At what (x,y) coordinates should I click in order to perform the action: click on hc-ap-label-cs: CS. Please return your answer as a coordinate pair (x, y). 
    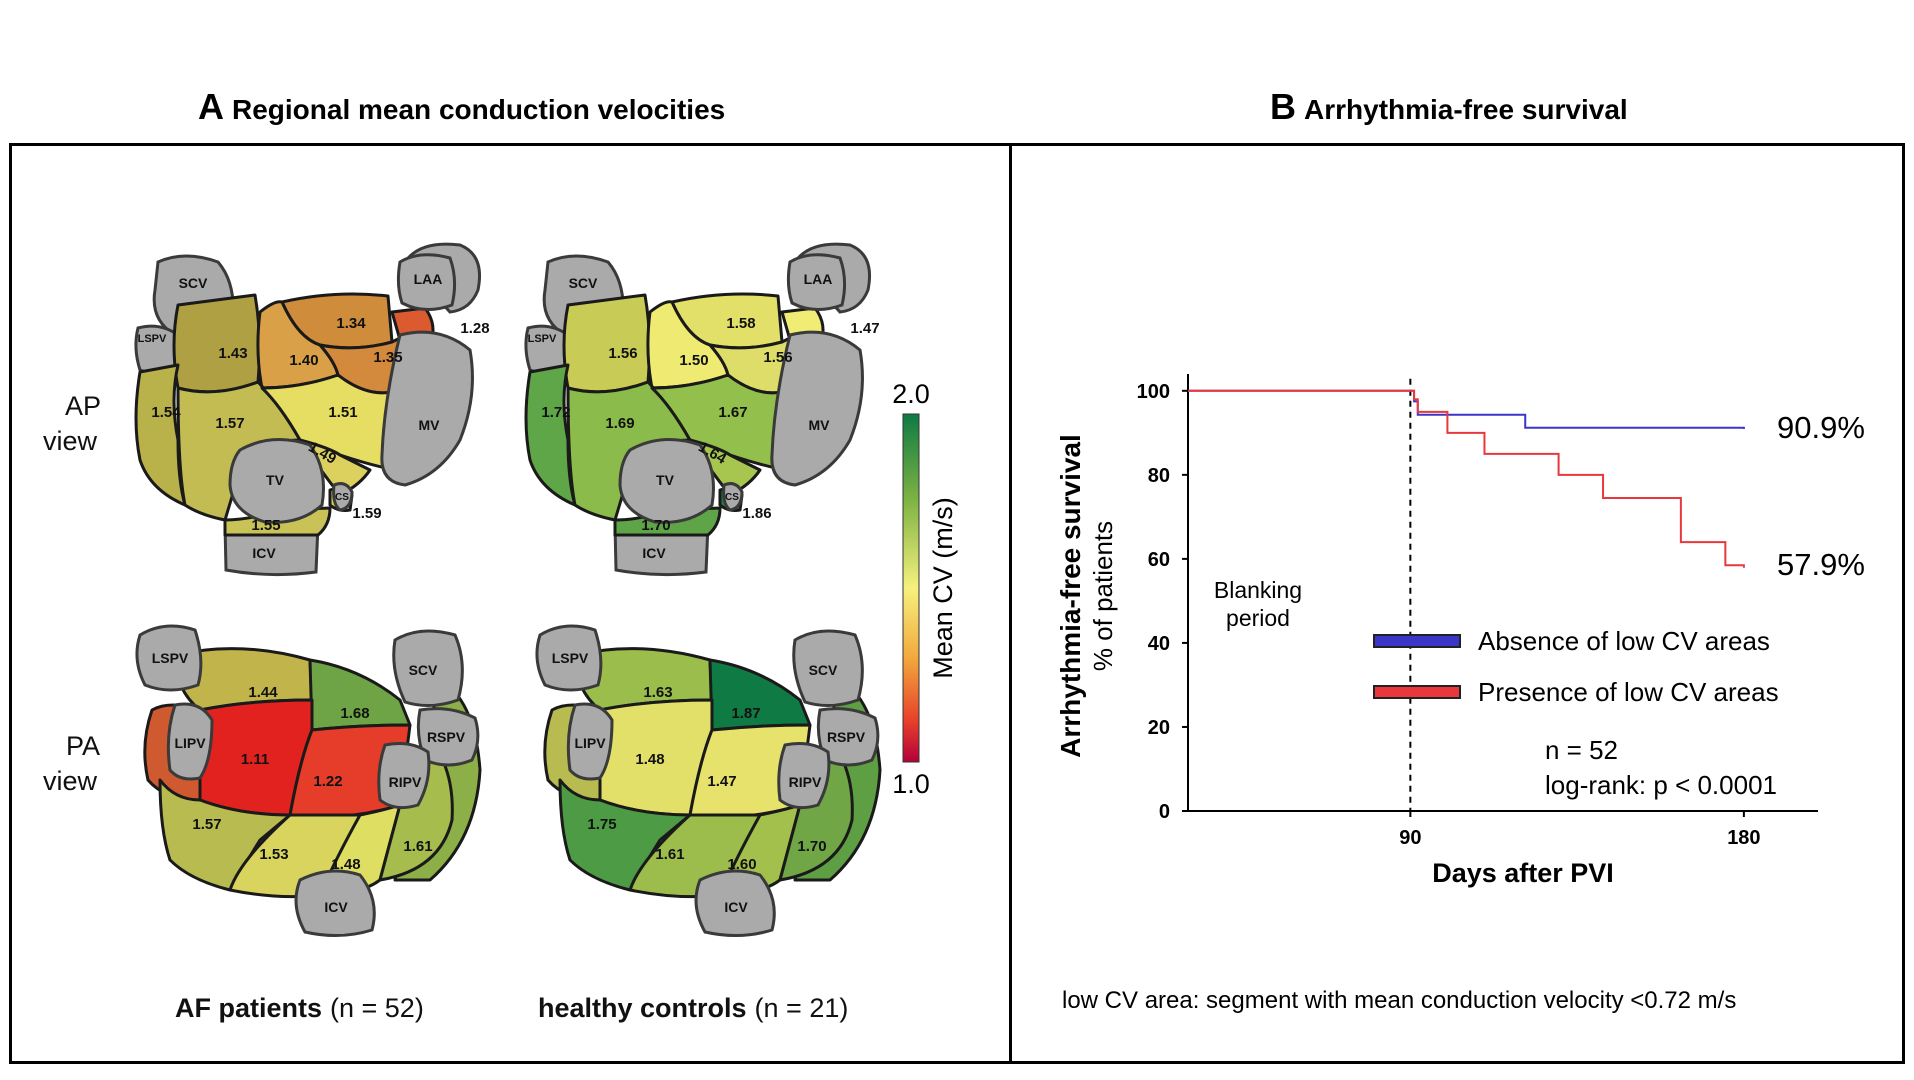
    Looking at the image, I should click on (732, 497).